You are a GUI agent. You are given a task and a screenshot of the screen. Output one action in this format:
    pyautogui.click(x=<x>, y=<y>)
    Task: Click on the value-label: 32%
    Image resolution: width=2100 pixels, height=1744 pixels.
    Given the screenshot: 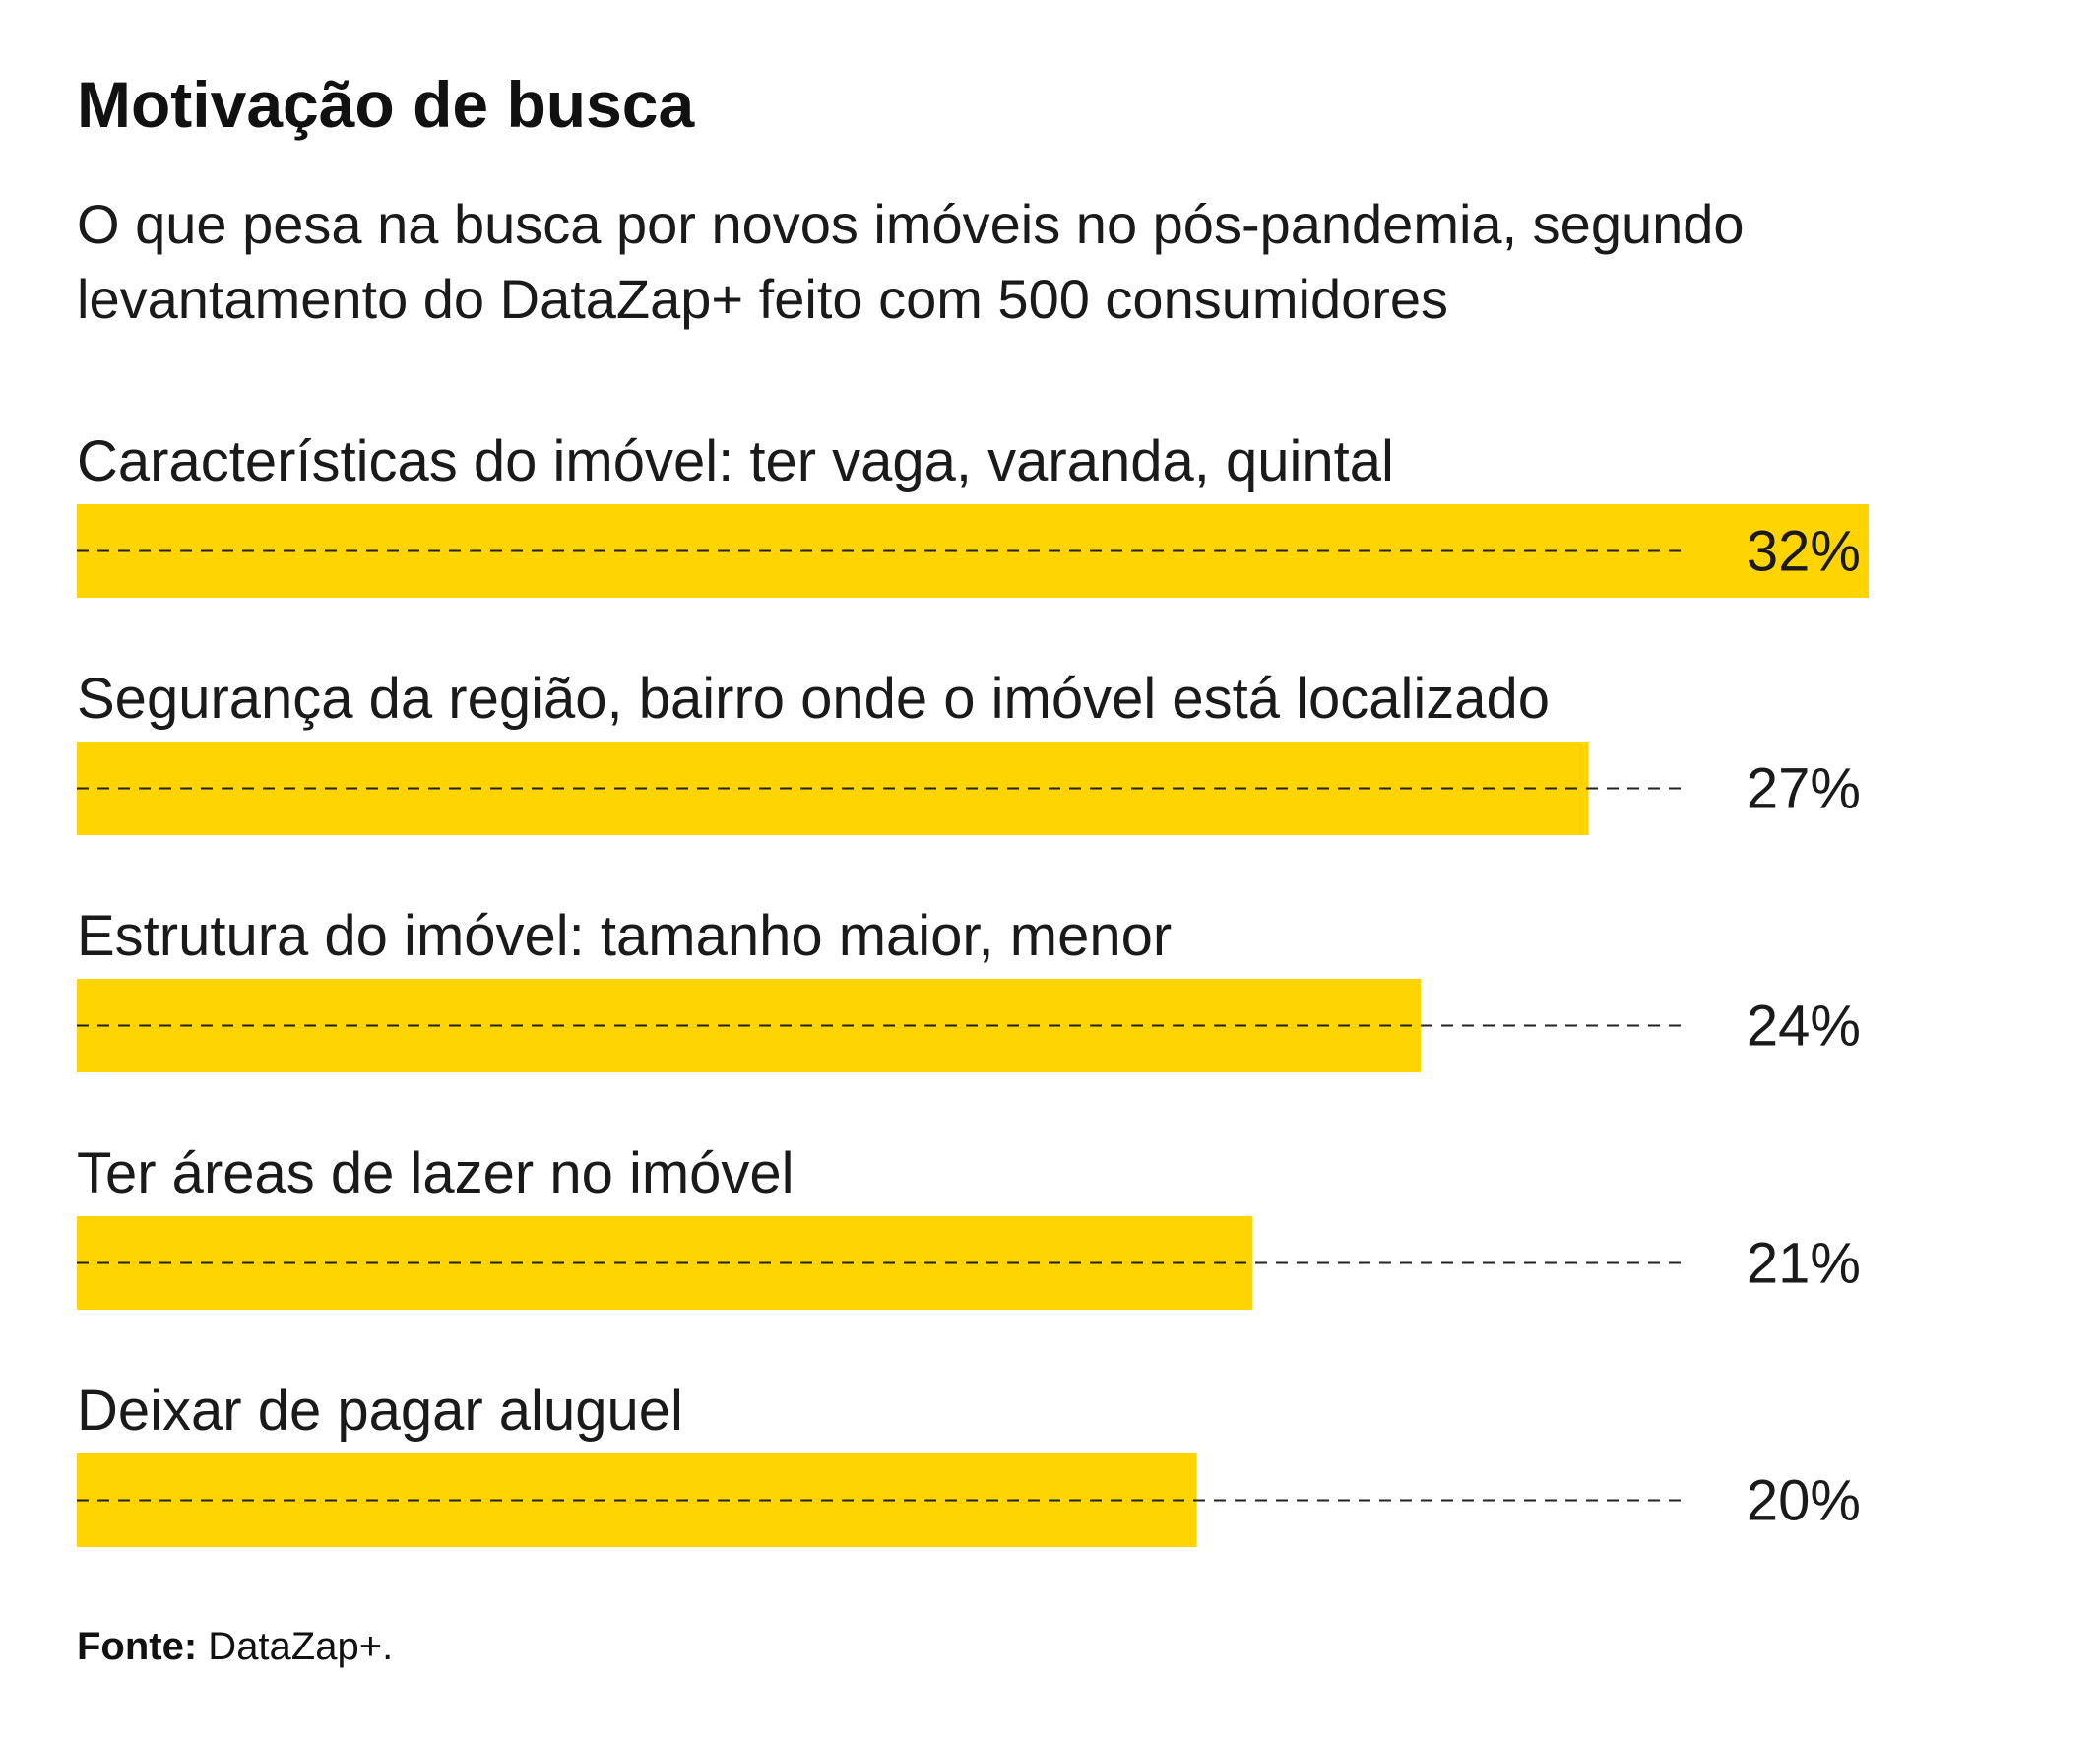 What is the action you would take?
    pyautogui.click(x=1804, y=552)
    